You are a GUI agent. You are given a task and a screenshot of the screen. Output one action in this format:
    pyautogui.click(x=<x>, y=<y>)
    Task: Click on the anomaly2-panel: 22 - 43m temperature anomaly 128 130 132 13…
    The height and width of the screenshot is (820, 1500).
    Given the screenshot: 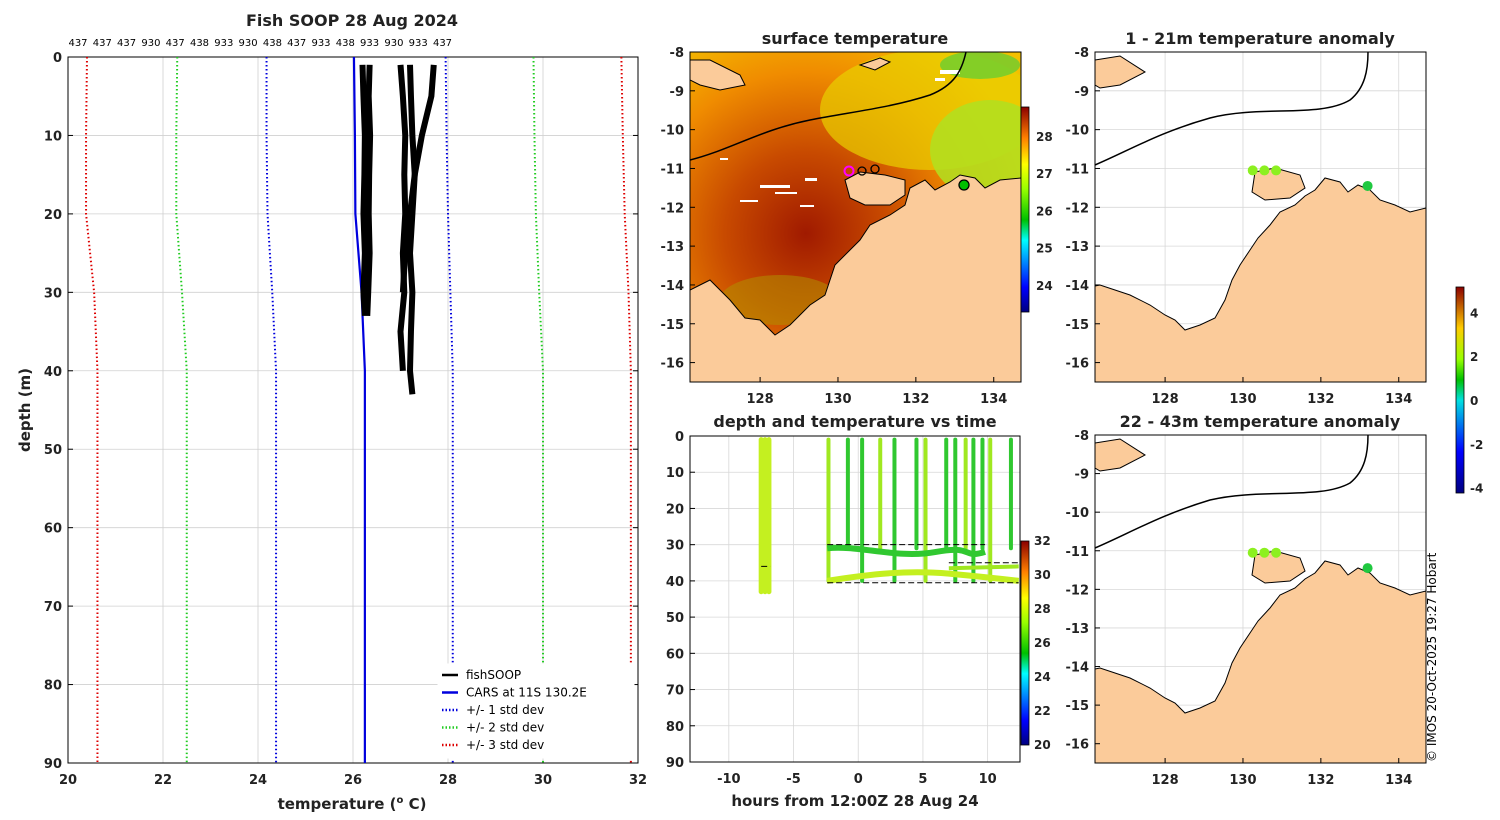 What is the action you would take?
    pyautogui.click(x=1246, y=600)
    